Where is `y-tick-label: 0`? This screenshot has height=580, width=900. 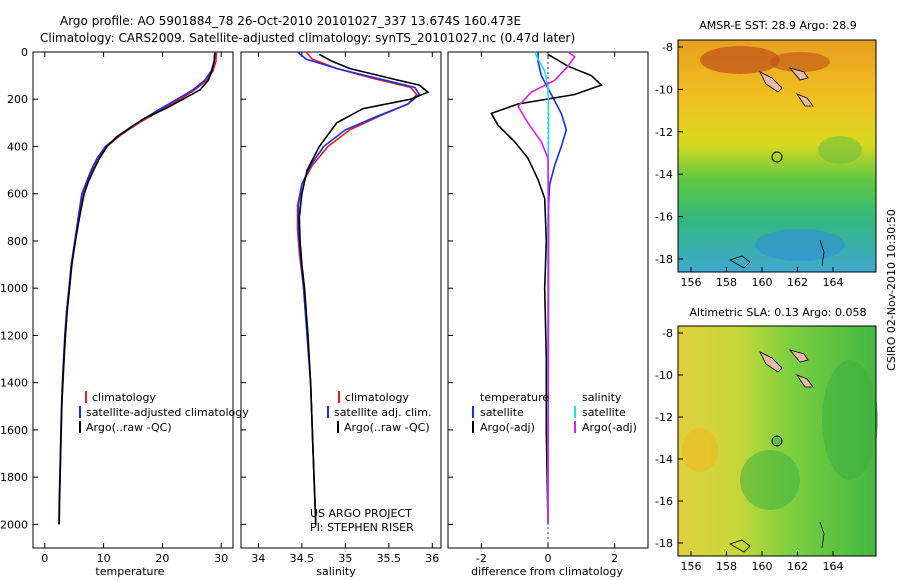 y-tick-label: 0 is located at coordinates (24, 52).